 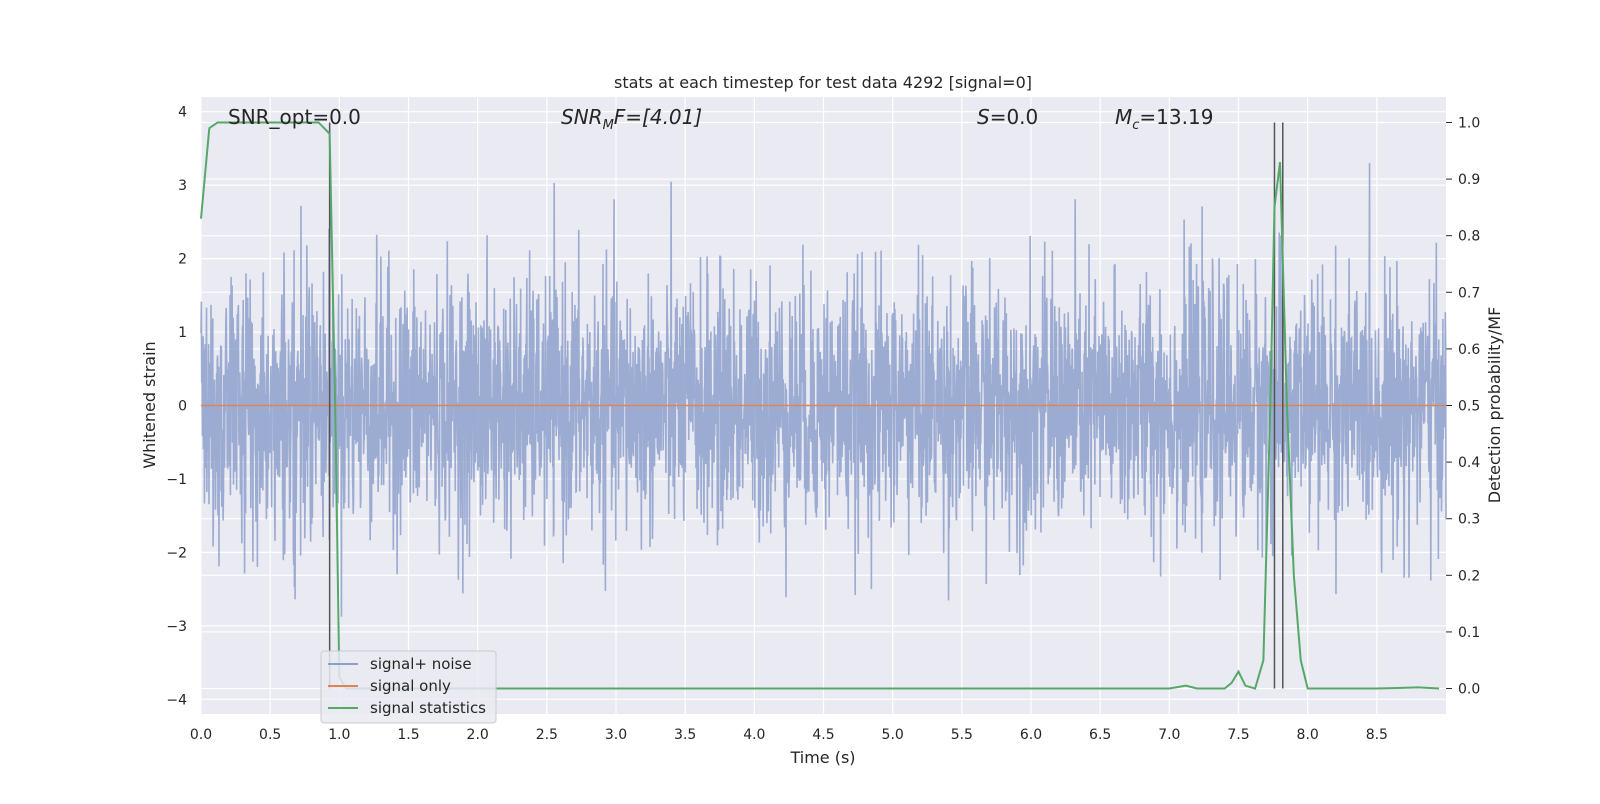 I want to click on x-tick-label: 4.0, so click(x=754, y=735).